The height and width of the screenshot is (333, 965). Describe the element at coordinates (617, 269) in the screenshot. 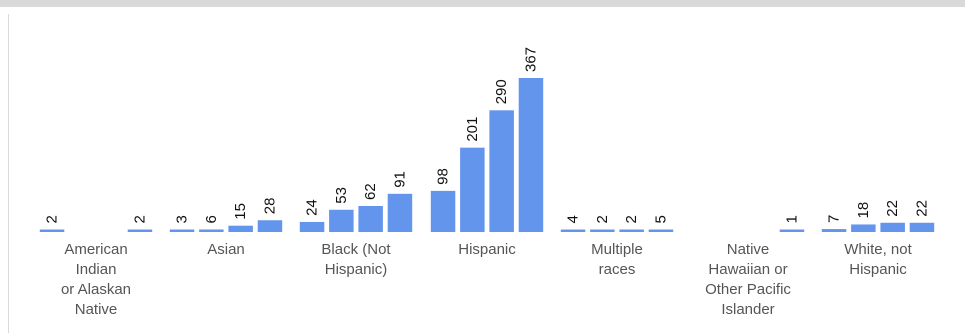

I see `category-label-multiple-races-line-2: races` at that location.